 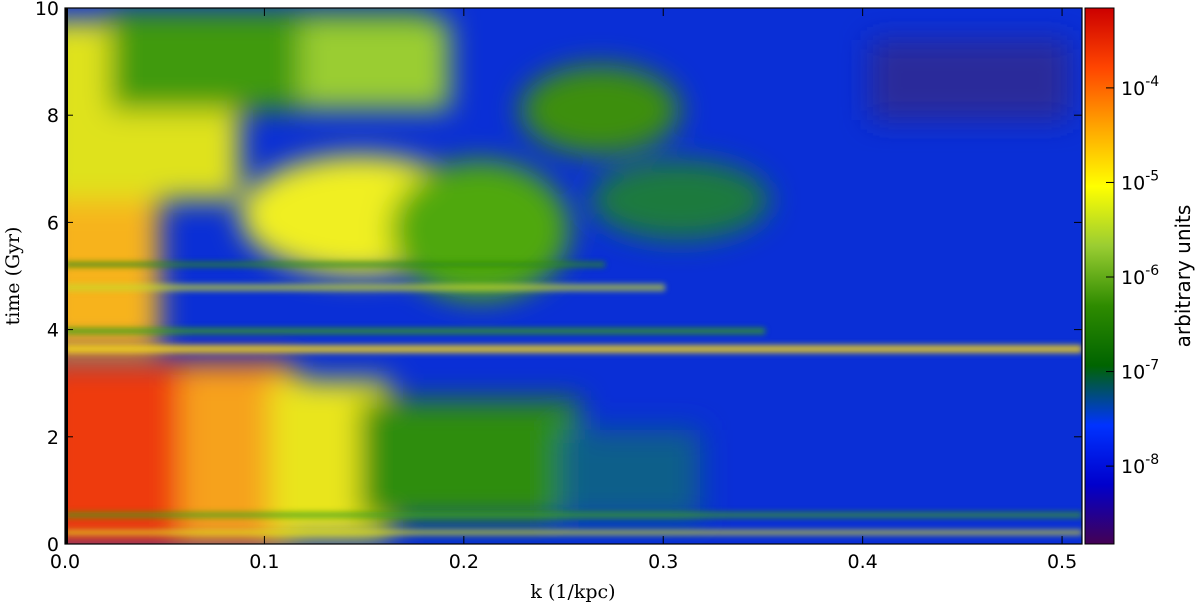 What do you see at coordinates (335, 264) in the screenshot?
I see `streak-5-5gyr` at bounding box center [335, 264].